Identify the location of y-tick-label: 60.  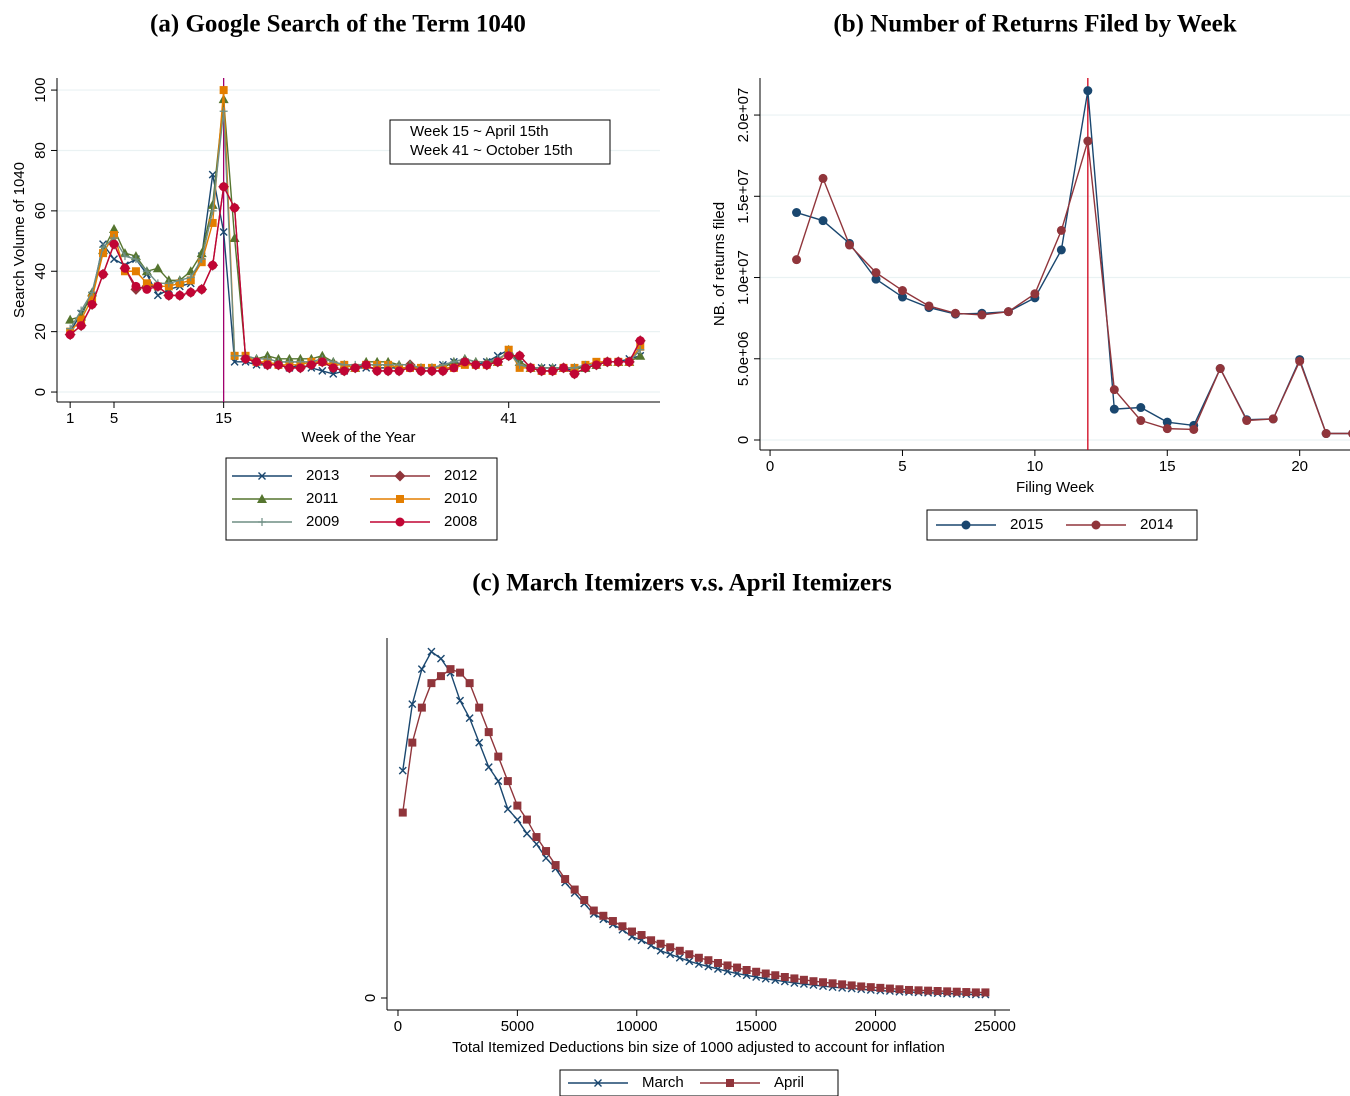
(40, 211).